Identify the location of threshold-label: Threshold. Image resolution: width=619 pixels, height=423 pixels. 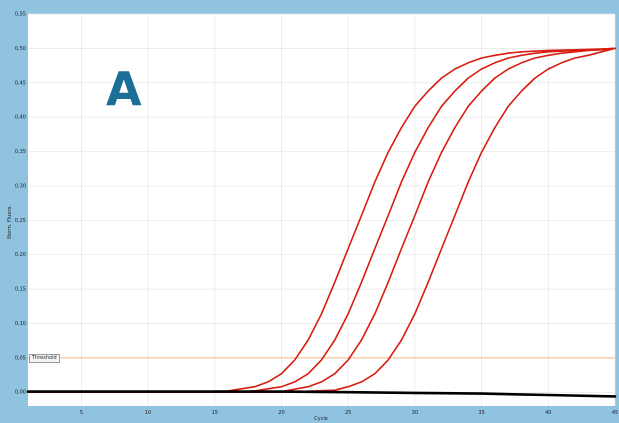
(44, 358).